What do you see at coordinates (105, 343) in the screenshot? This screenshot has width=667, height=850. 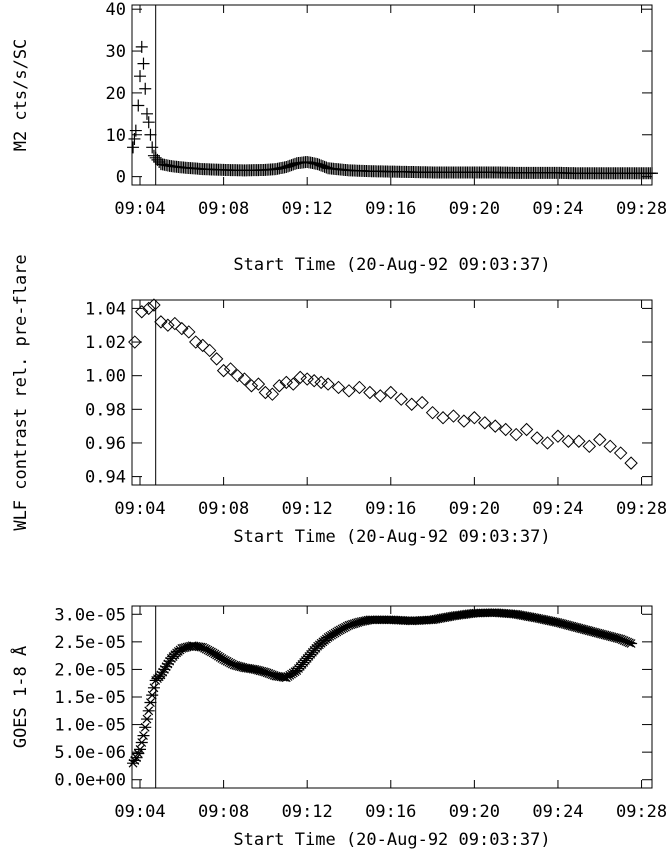 I see `y-tick-label: 1.02` at bounding box center [105, 343].